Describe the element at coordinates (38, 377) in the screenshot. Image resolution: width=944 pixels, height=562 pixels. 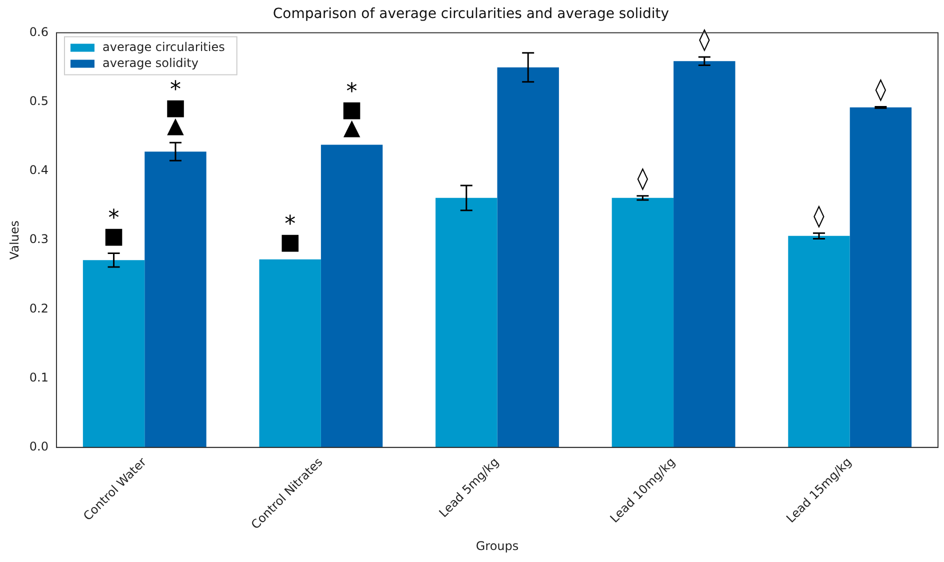
I see `y-tick-label: 0.1` at that location.